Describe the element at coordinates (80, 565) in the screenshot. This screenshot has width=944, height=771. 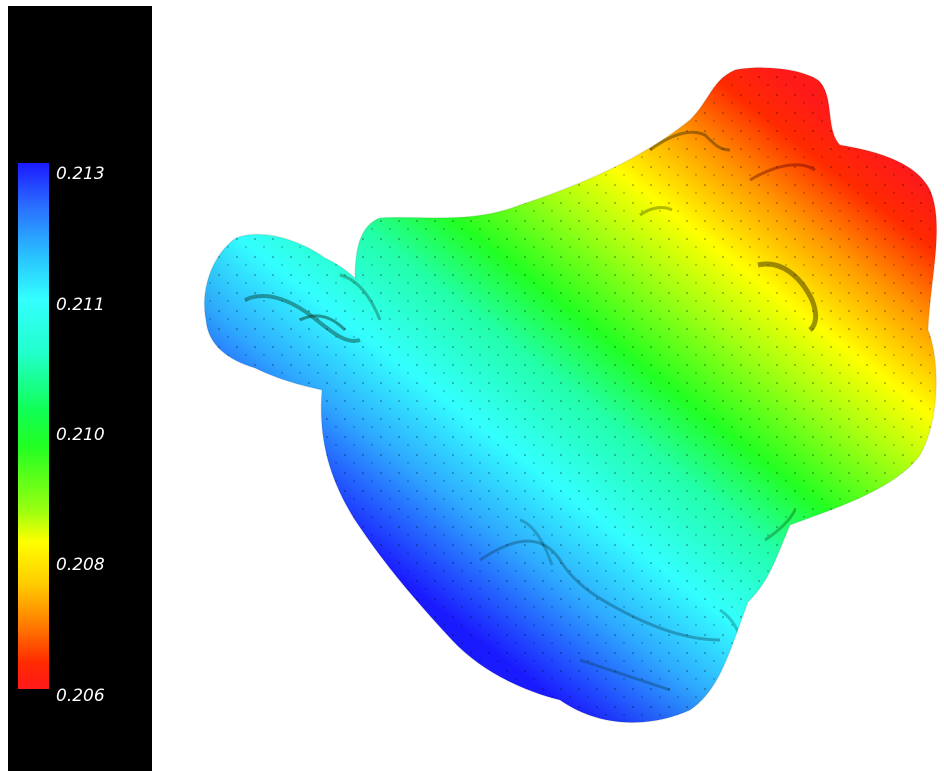
I see `colorbar-tick-4: 0.208` at that location.